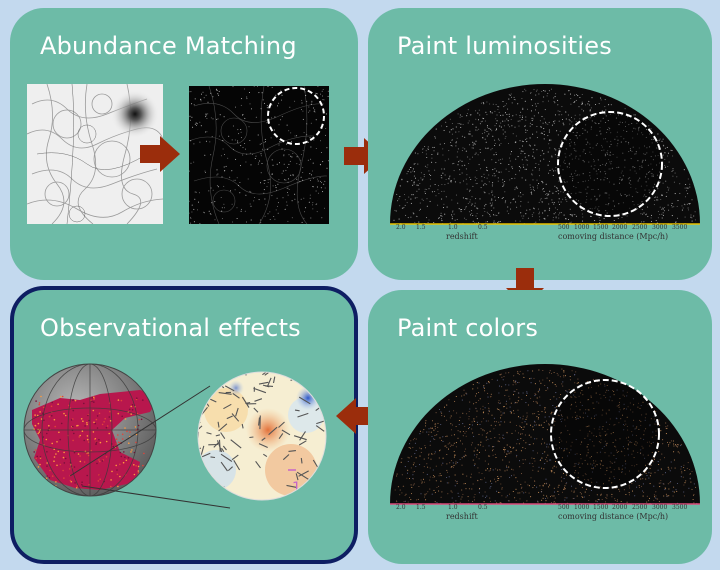  What do you see at coordinates (468, 328) in the screenshot?
I see `panel-title: Paint colors` at bounding box center [468, 328].